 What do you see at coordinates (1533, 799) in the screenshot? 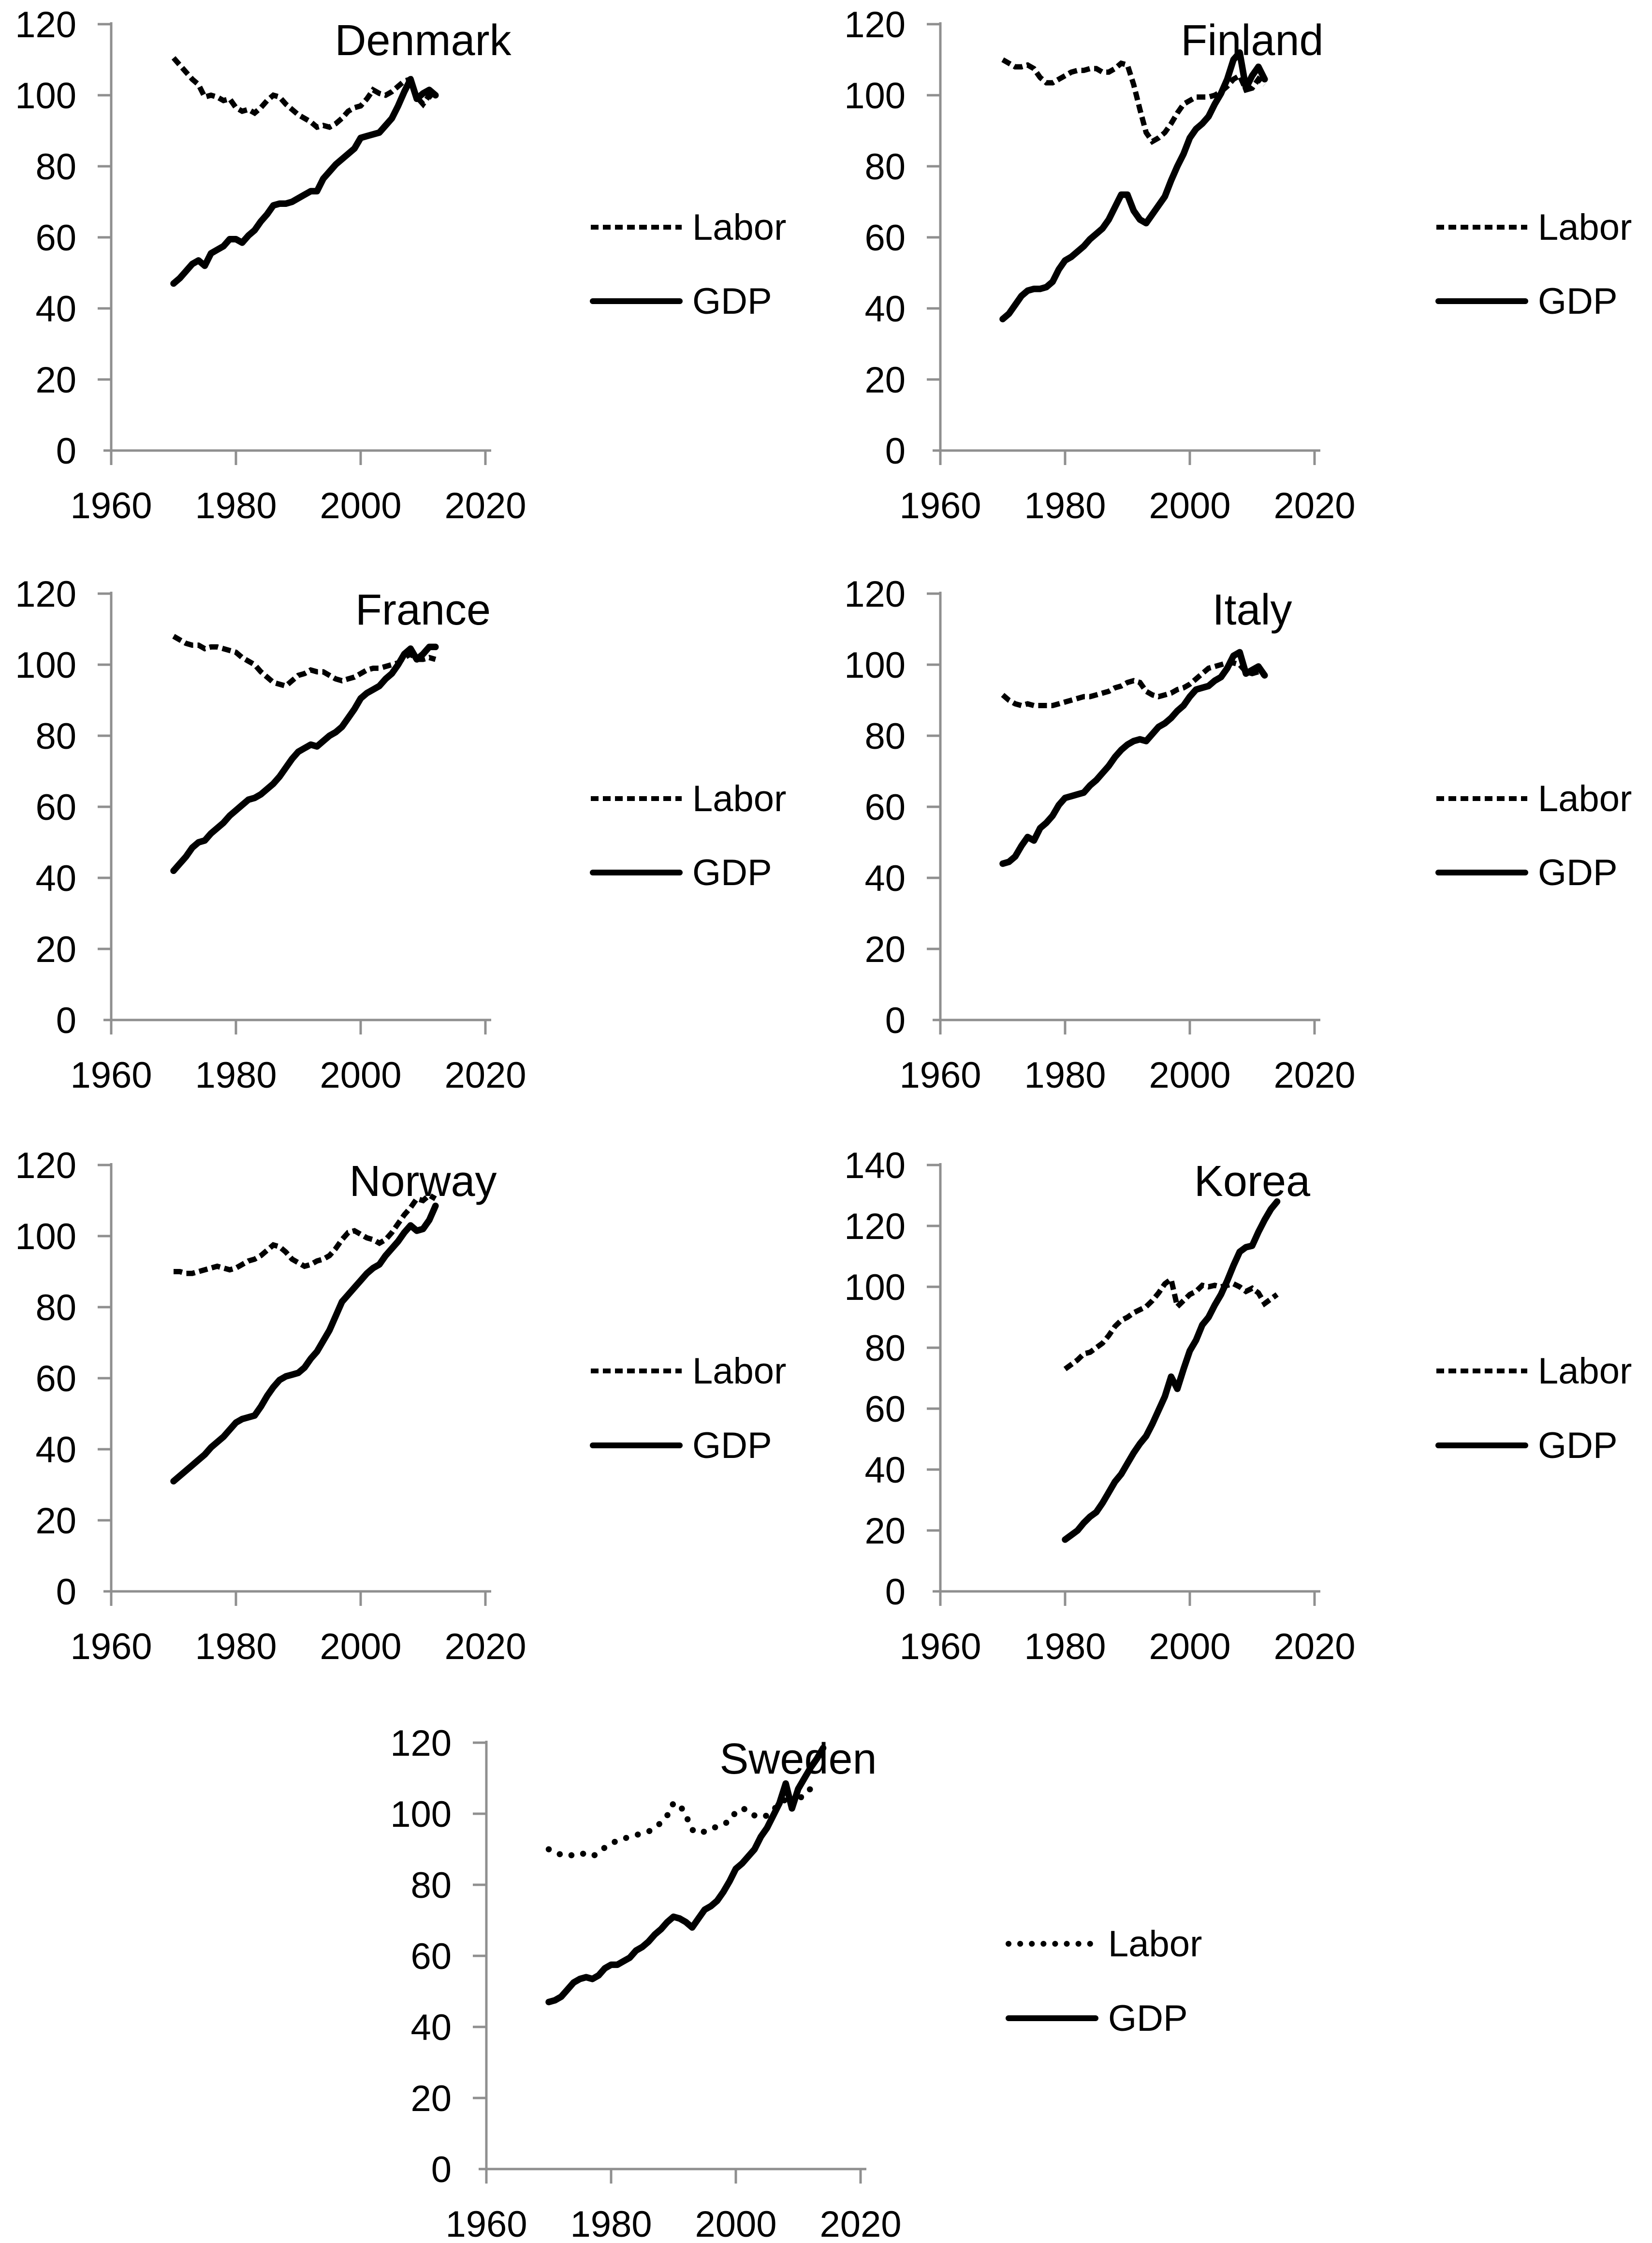
I see `legend-italy-labor: Labor` at bounding box center [1533, 799].